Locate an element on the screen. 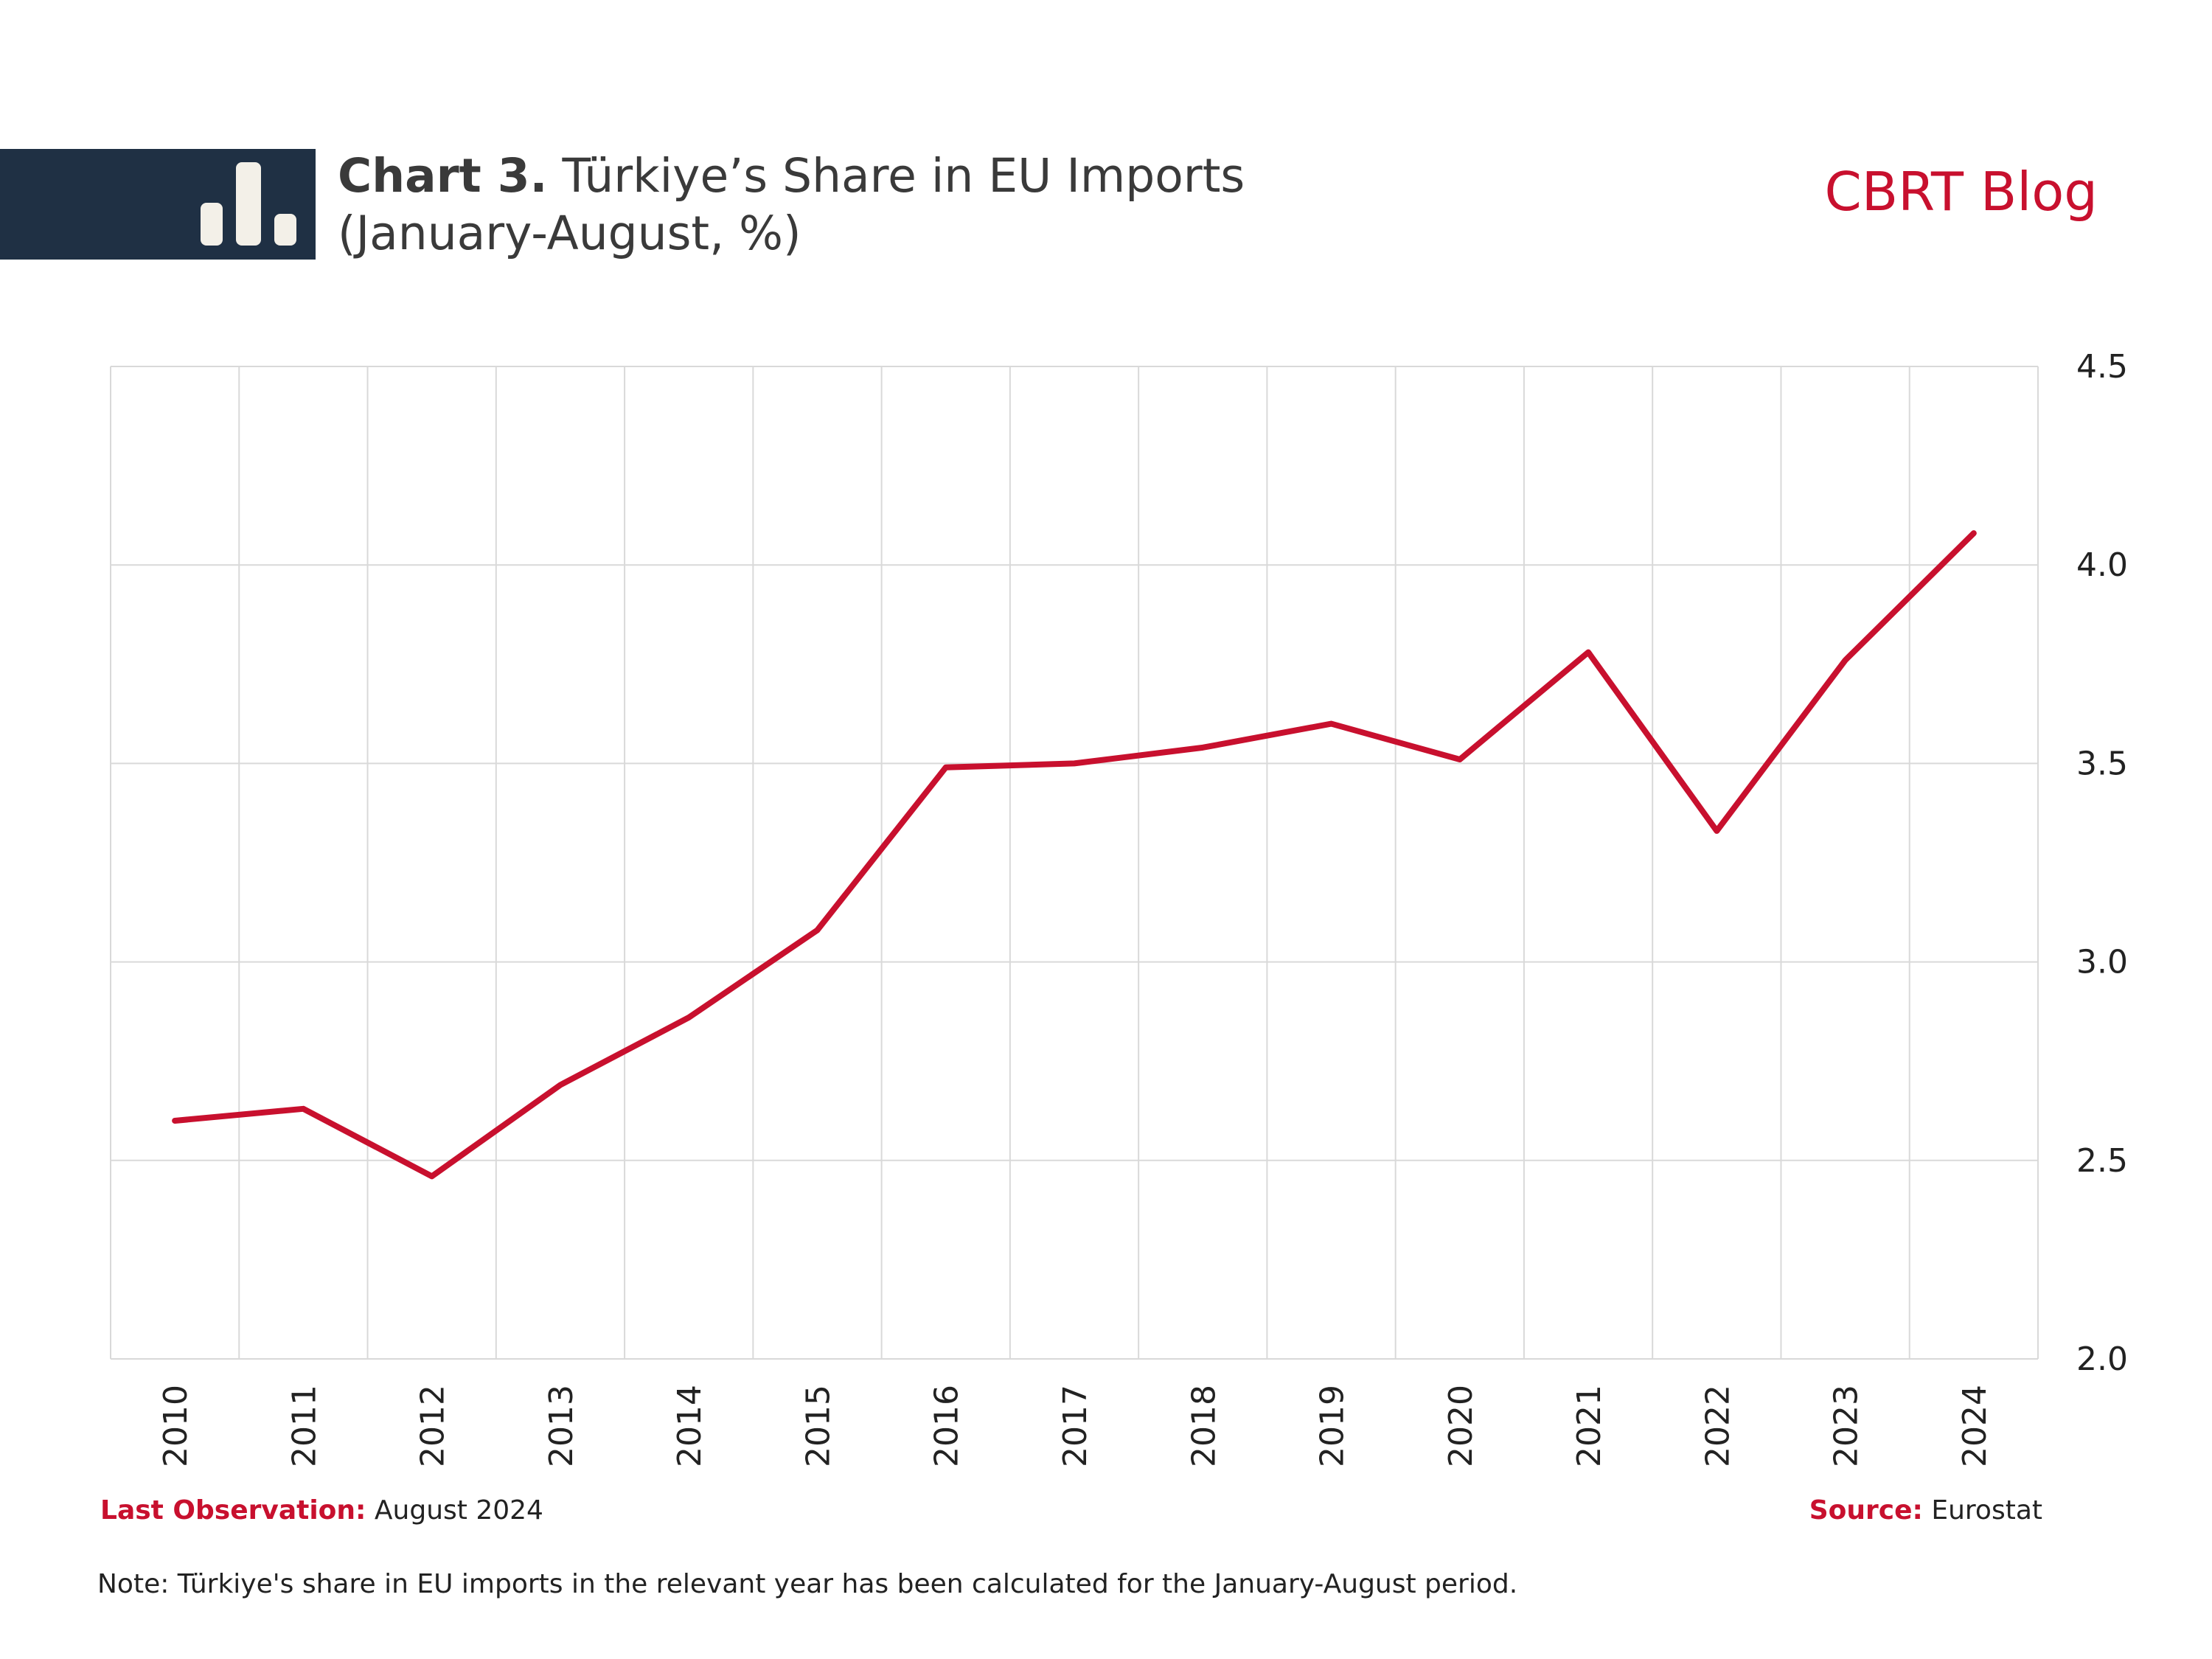 Image resolution: width=2212 pixels, height=1659 pixels. x-tick-label: 2014 is located at coordinates (690, 1426).